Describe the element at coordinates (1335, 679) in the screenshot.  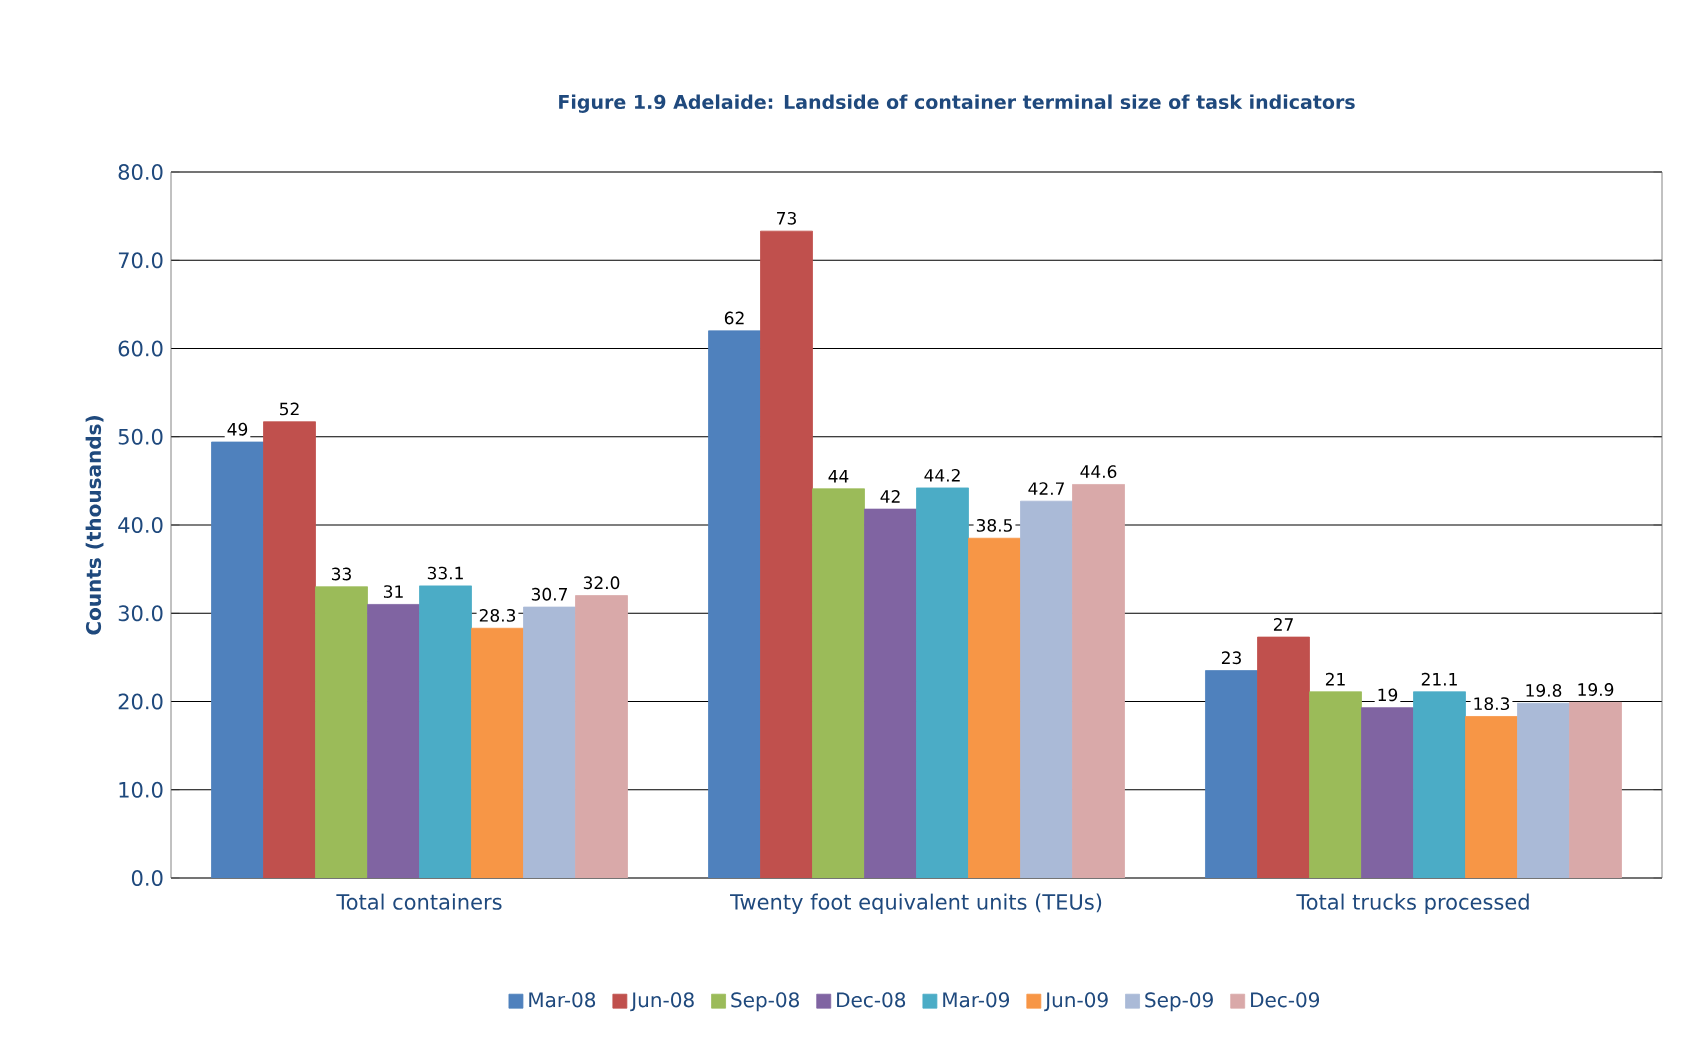
I see `data-label: 21` at that location.